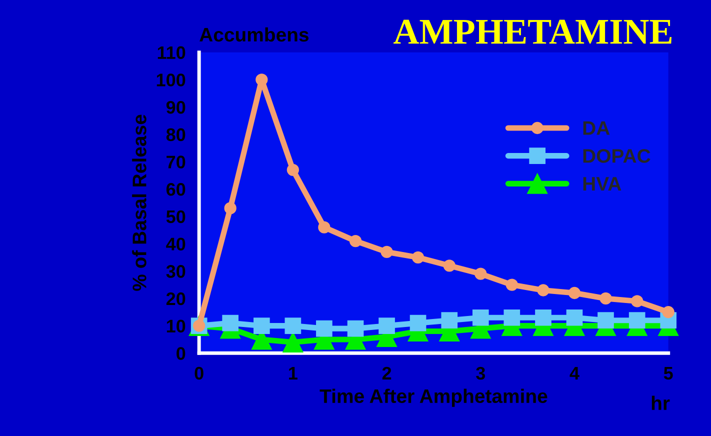 This screenshot has height=436, width=711. Describe the element at coordinates (176, 135) in the screenshot. I see `y-tick-label: 80` at that location.